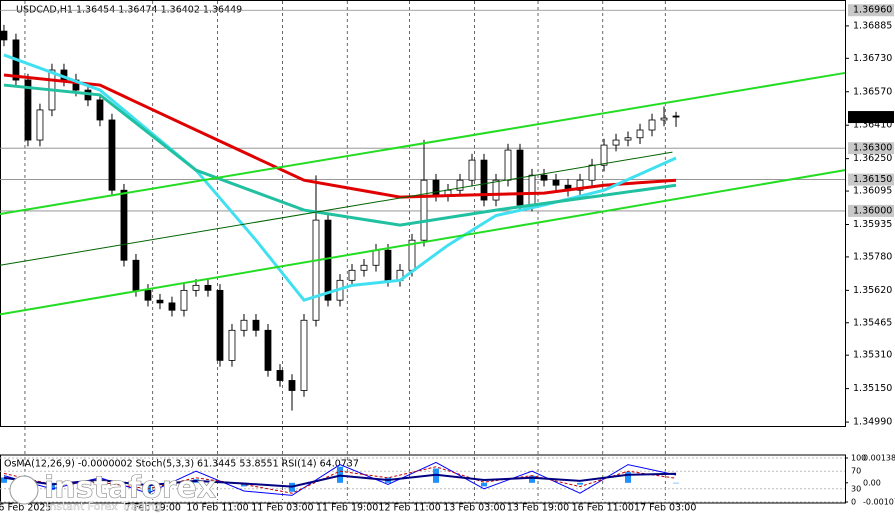  I want to click on level-label: 1.36150, so click(872, 179).